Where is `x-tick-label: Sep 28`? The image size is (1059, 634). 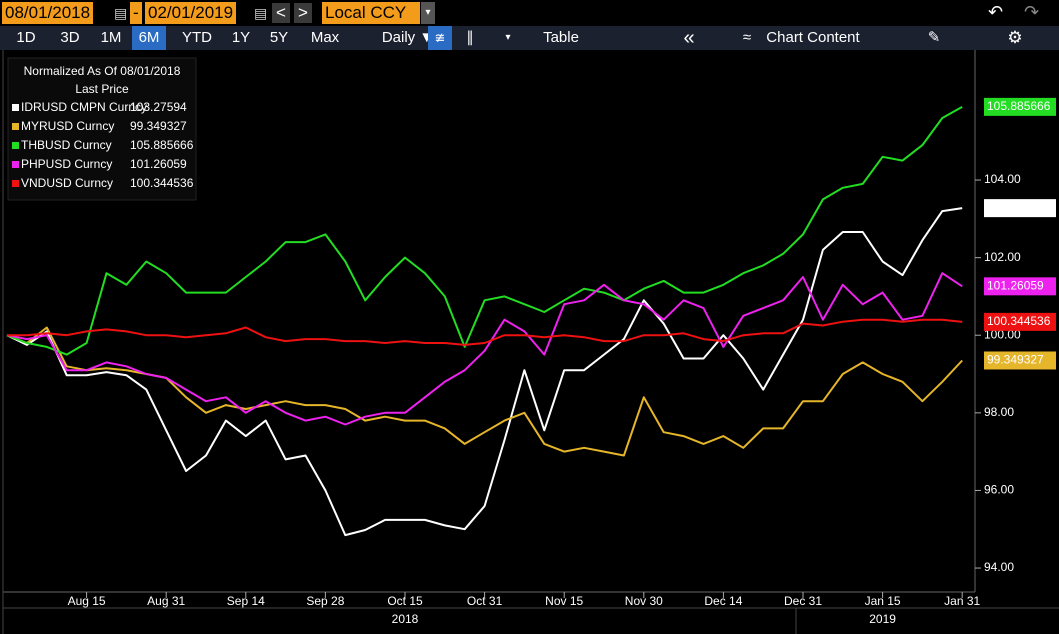 x-tick-label: Sep 28 is located at coordinates (325, 601).